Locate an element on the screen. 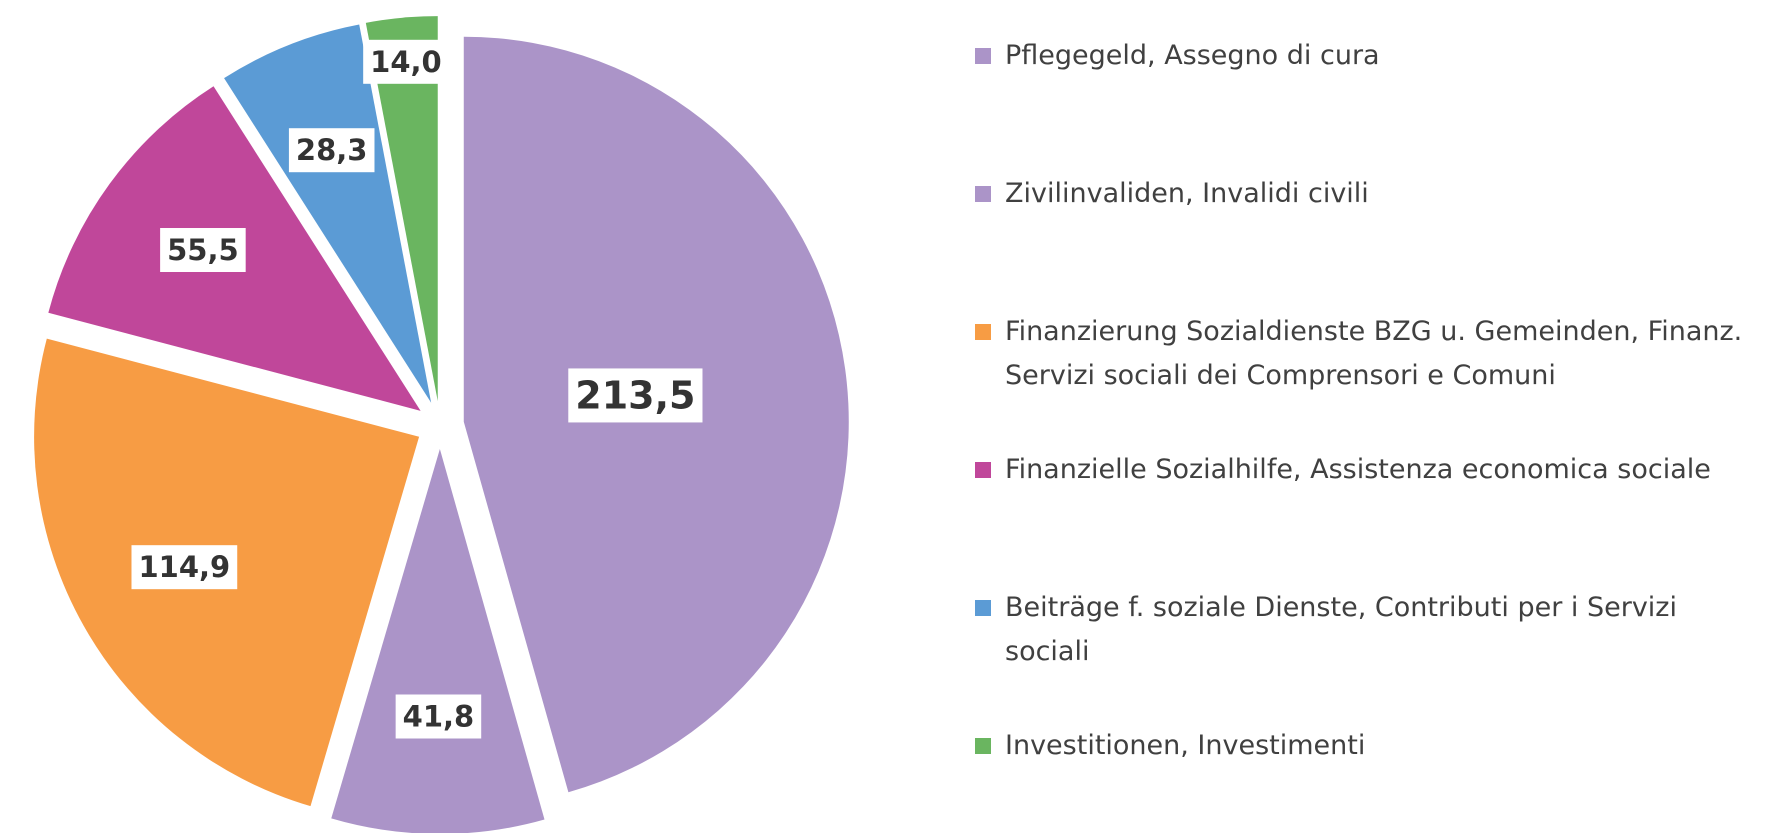 This screenshot has height=833, width=1766. data-label-text: 213,5 is located at coordinates (635, 395).